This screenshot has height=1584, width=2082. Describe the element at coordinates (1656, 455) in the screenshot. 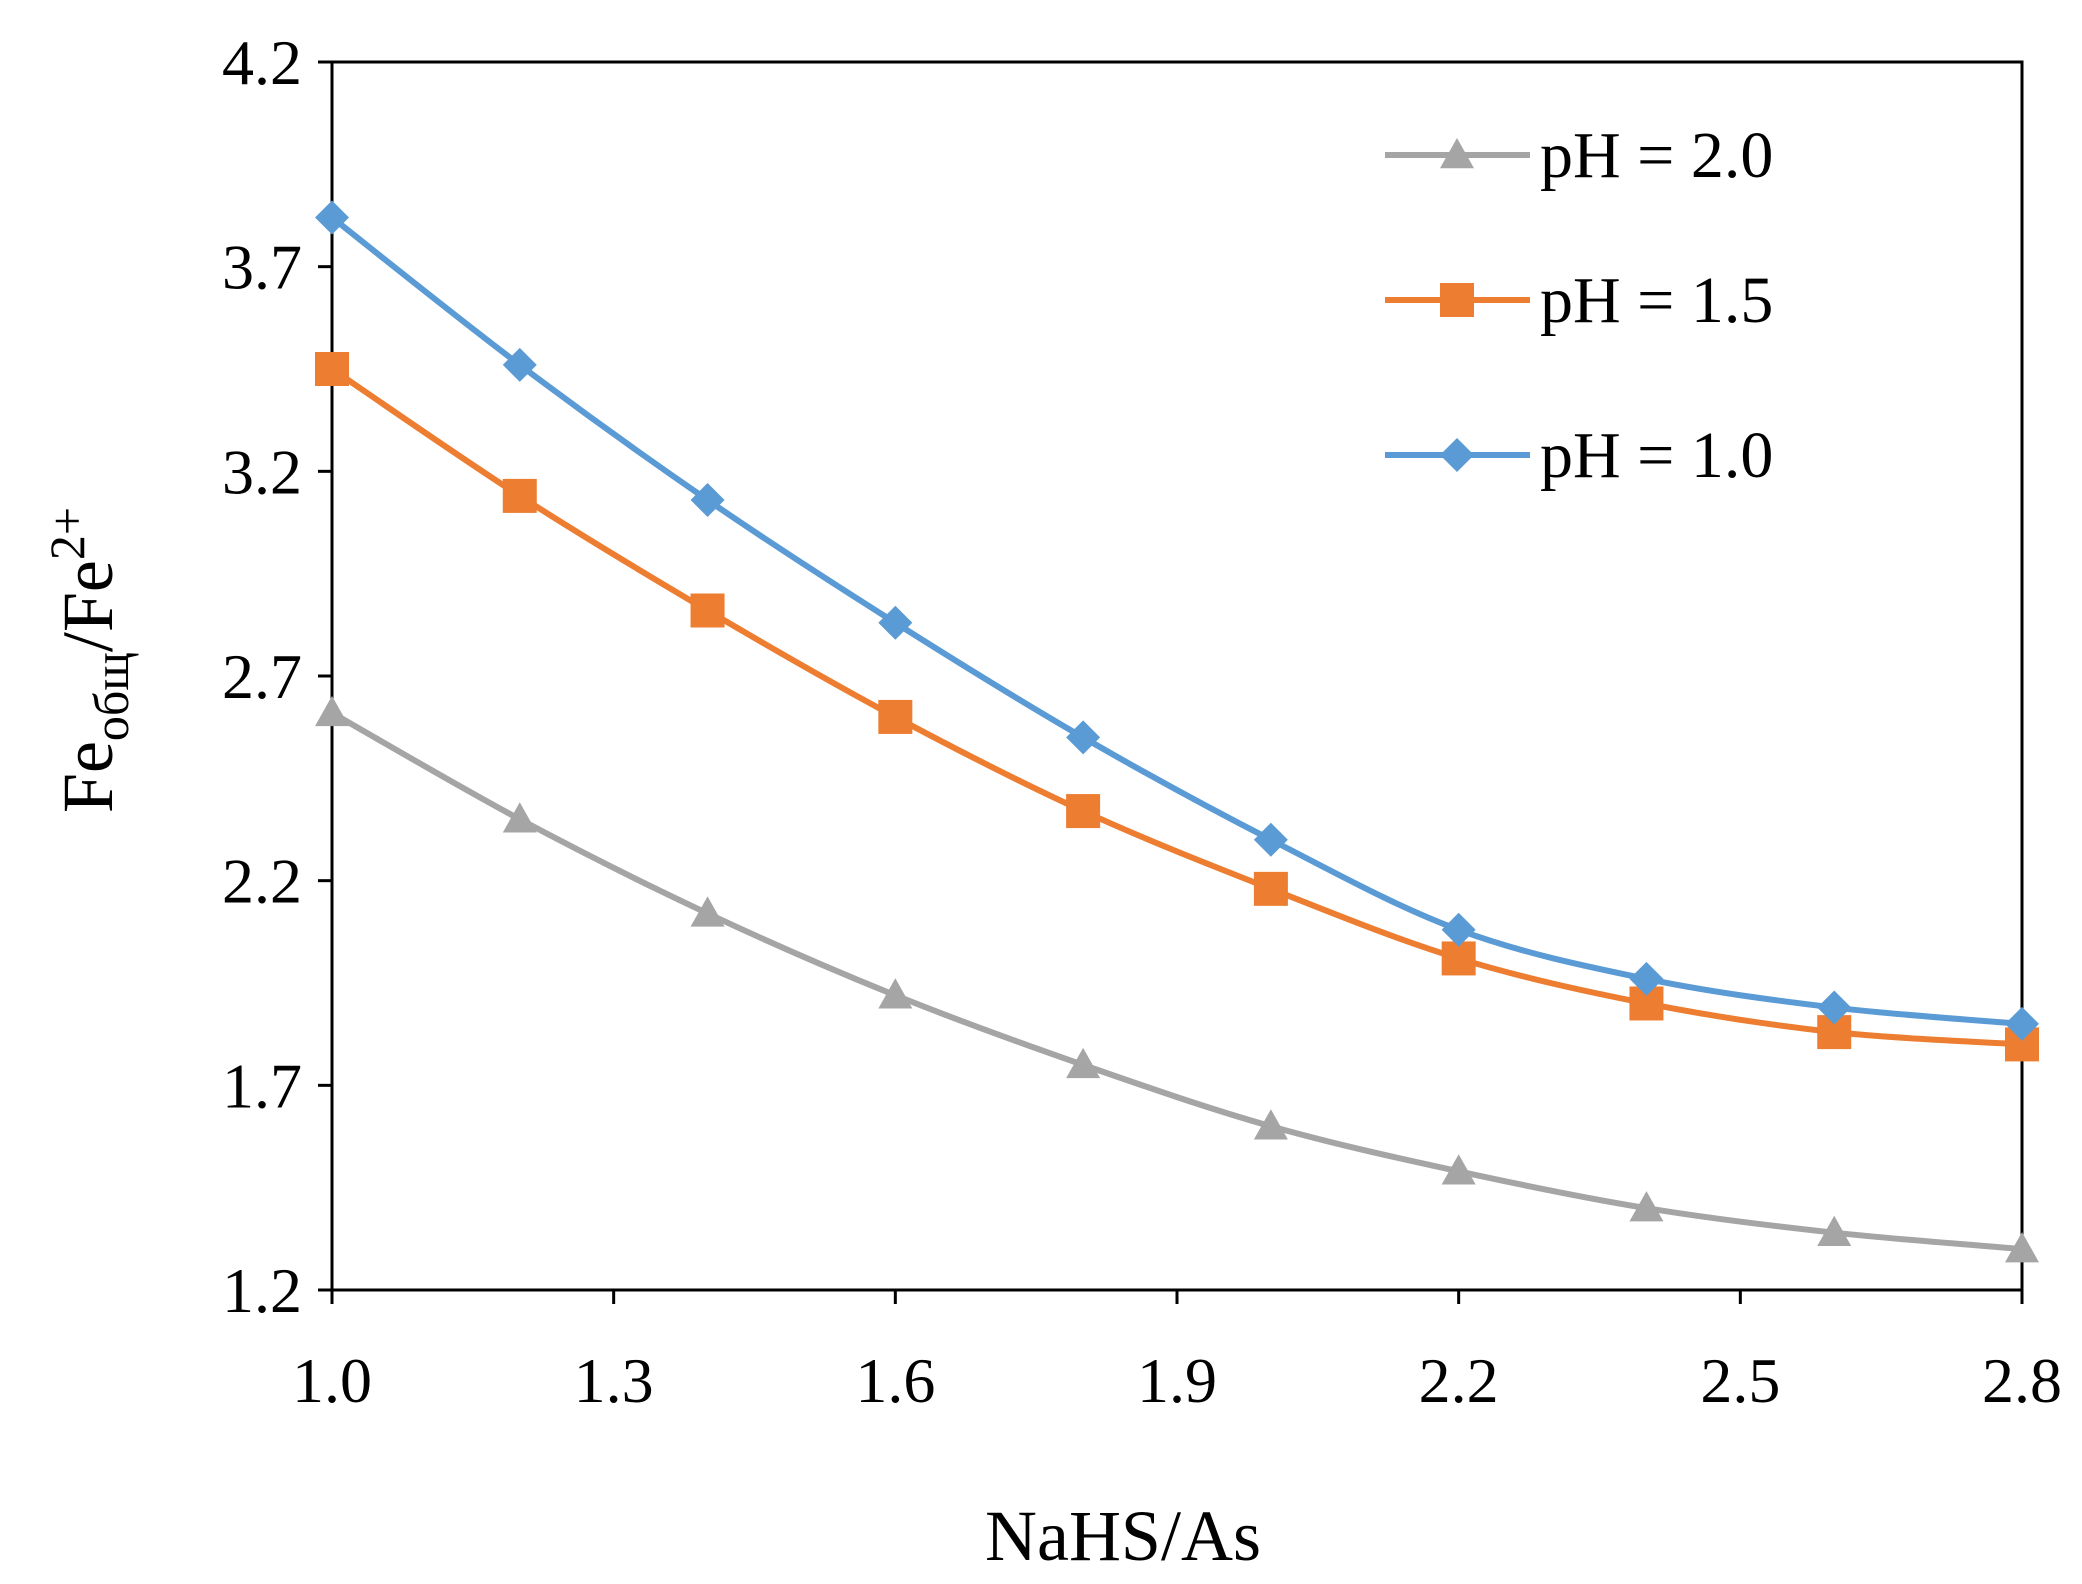

I see `legend-label: pH = 1.0` at that location.